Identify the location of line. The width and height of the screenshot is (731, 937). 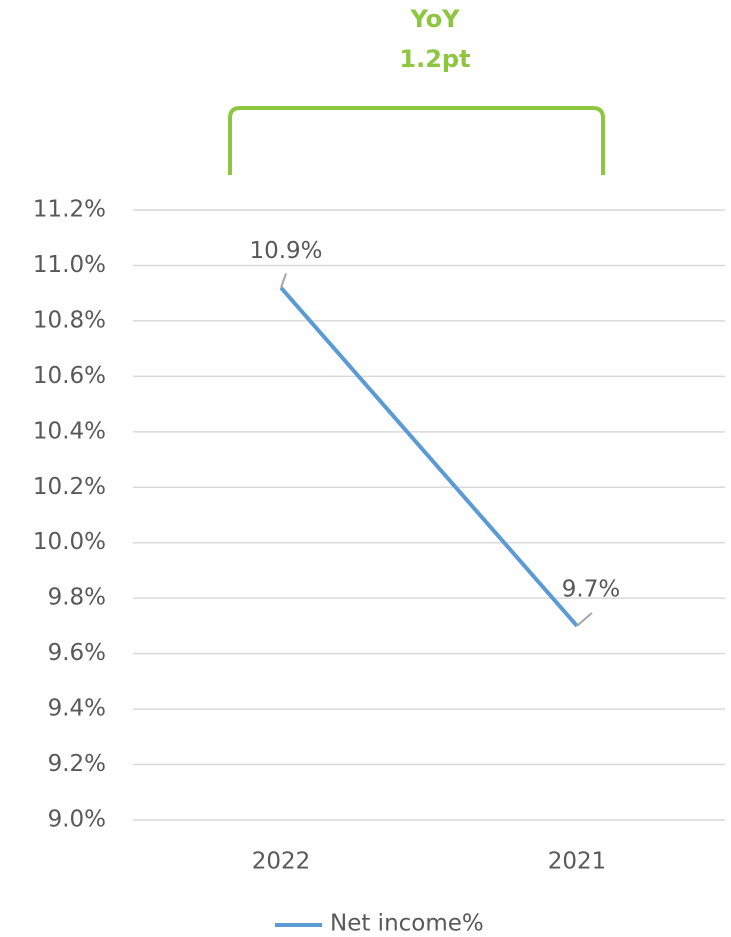
(429, 457).